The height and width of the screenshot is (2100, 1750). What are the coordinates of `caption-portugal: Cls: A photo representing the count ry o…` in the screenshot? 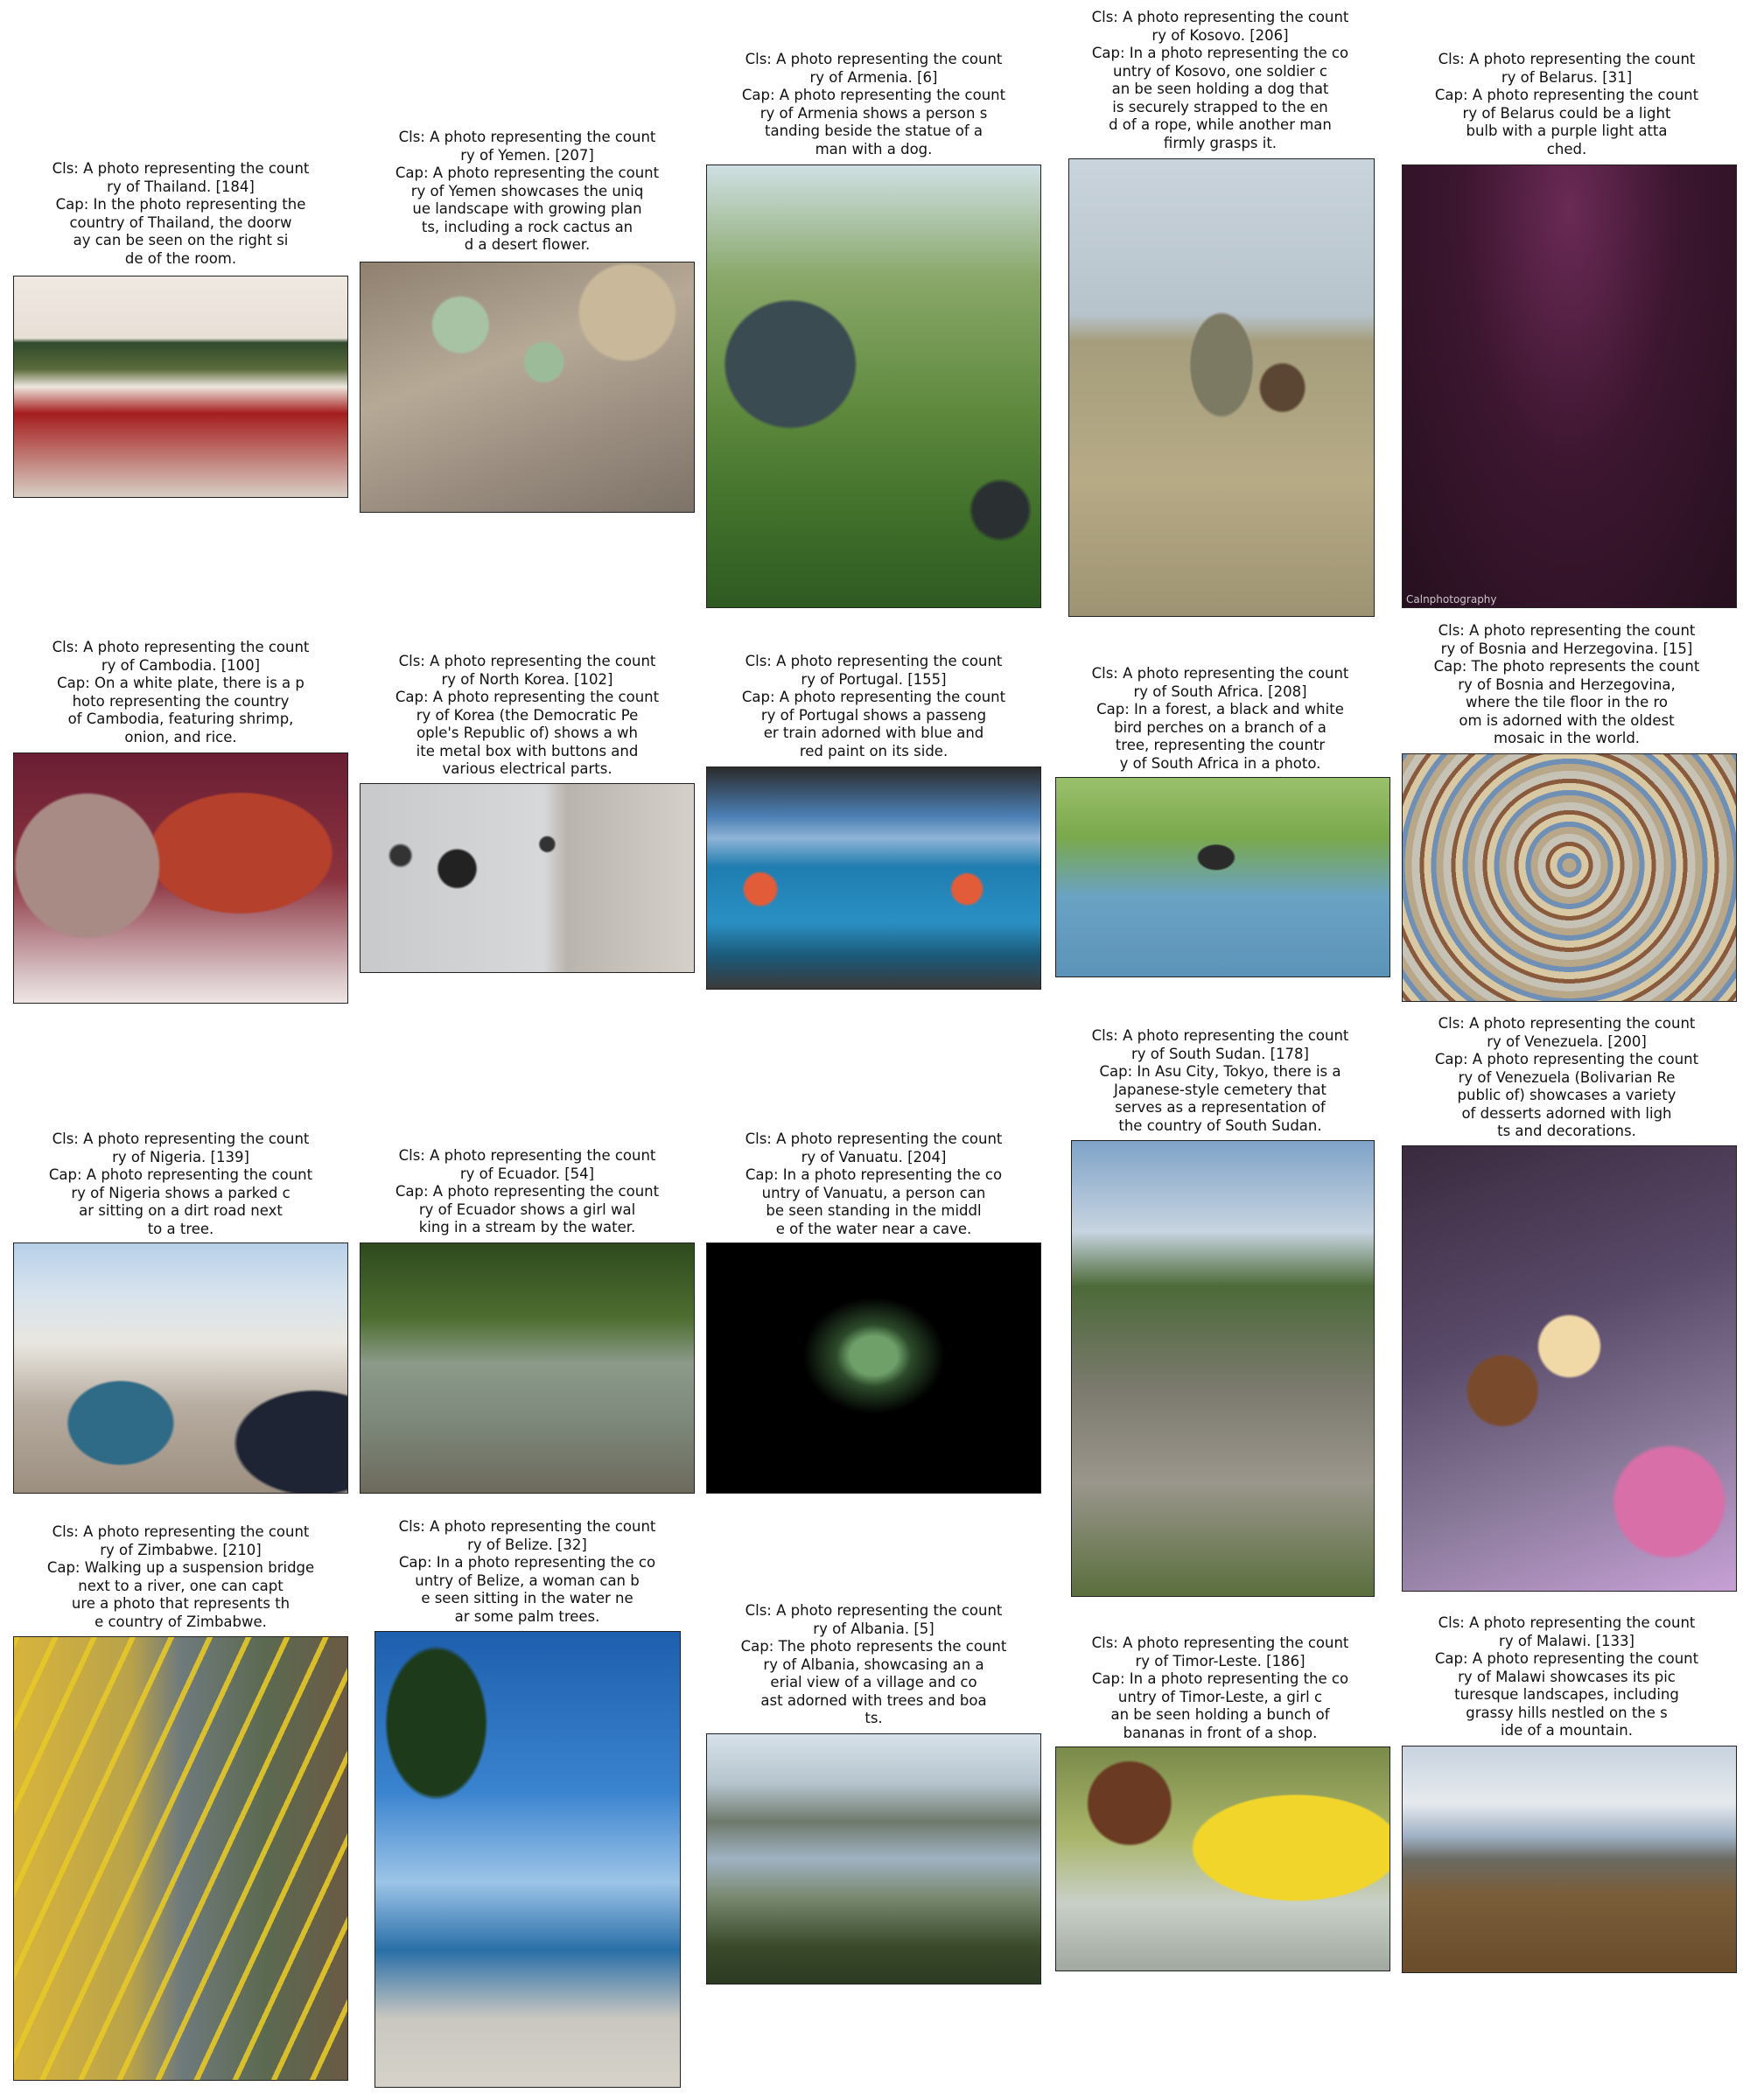 It's located at (873, 706).